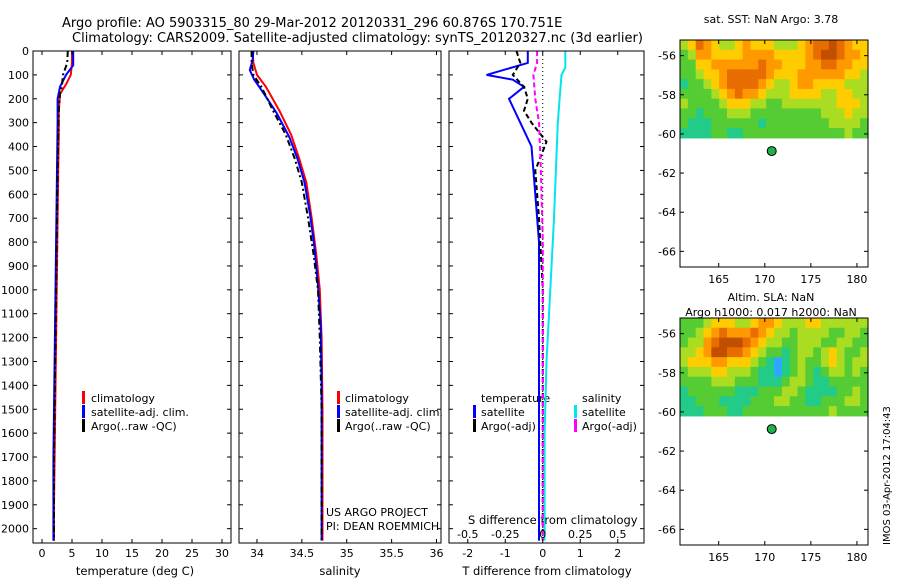 The image size is (900, 580). I want to click on y-tick-label: 900, so click(18, 266).